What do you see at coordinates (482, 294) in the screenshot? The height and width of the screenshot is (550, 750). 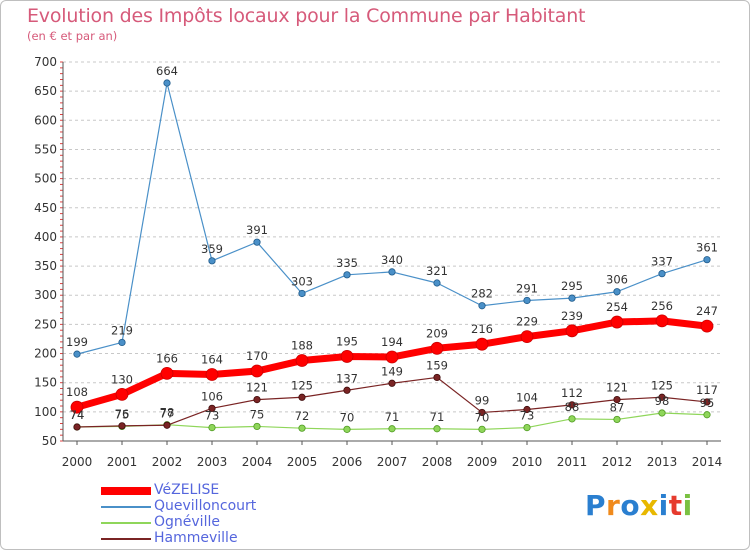 I see `data-label-quevilloncourt: 282` at bounding box center [482, 294].